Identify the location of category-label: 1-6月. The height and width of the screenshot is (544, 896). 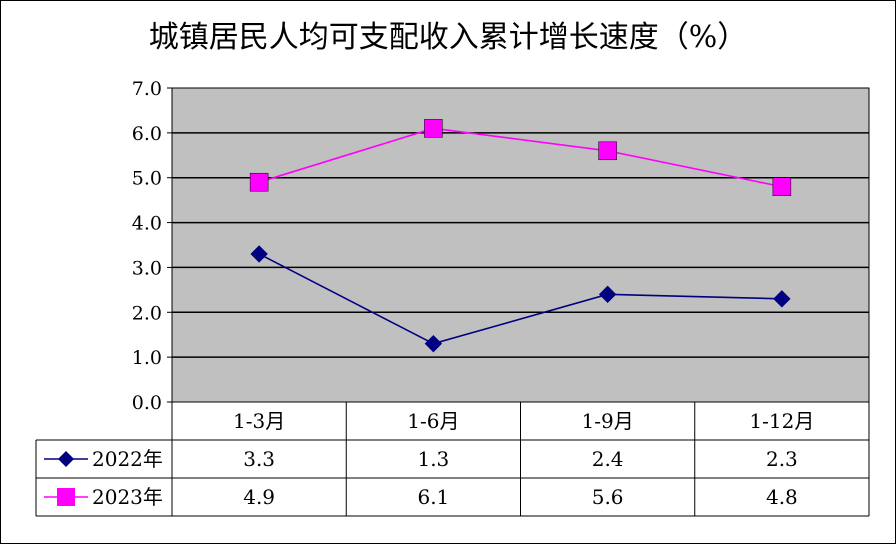
(433, 421).